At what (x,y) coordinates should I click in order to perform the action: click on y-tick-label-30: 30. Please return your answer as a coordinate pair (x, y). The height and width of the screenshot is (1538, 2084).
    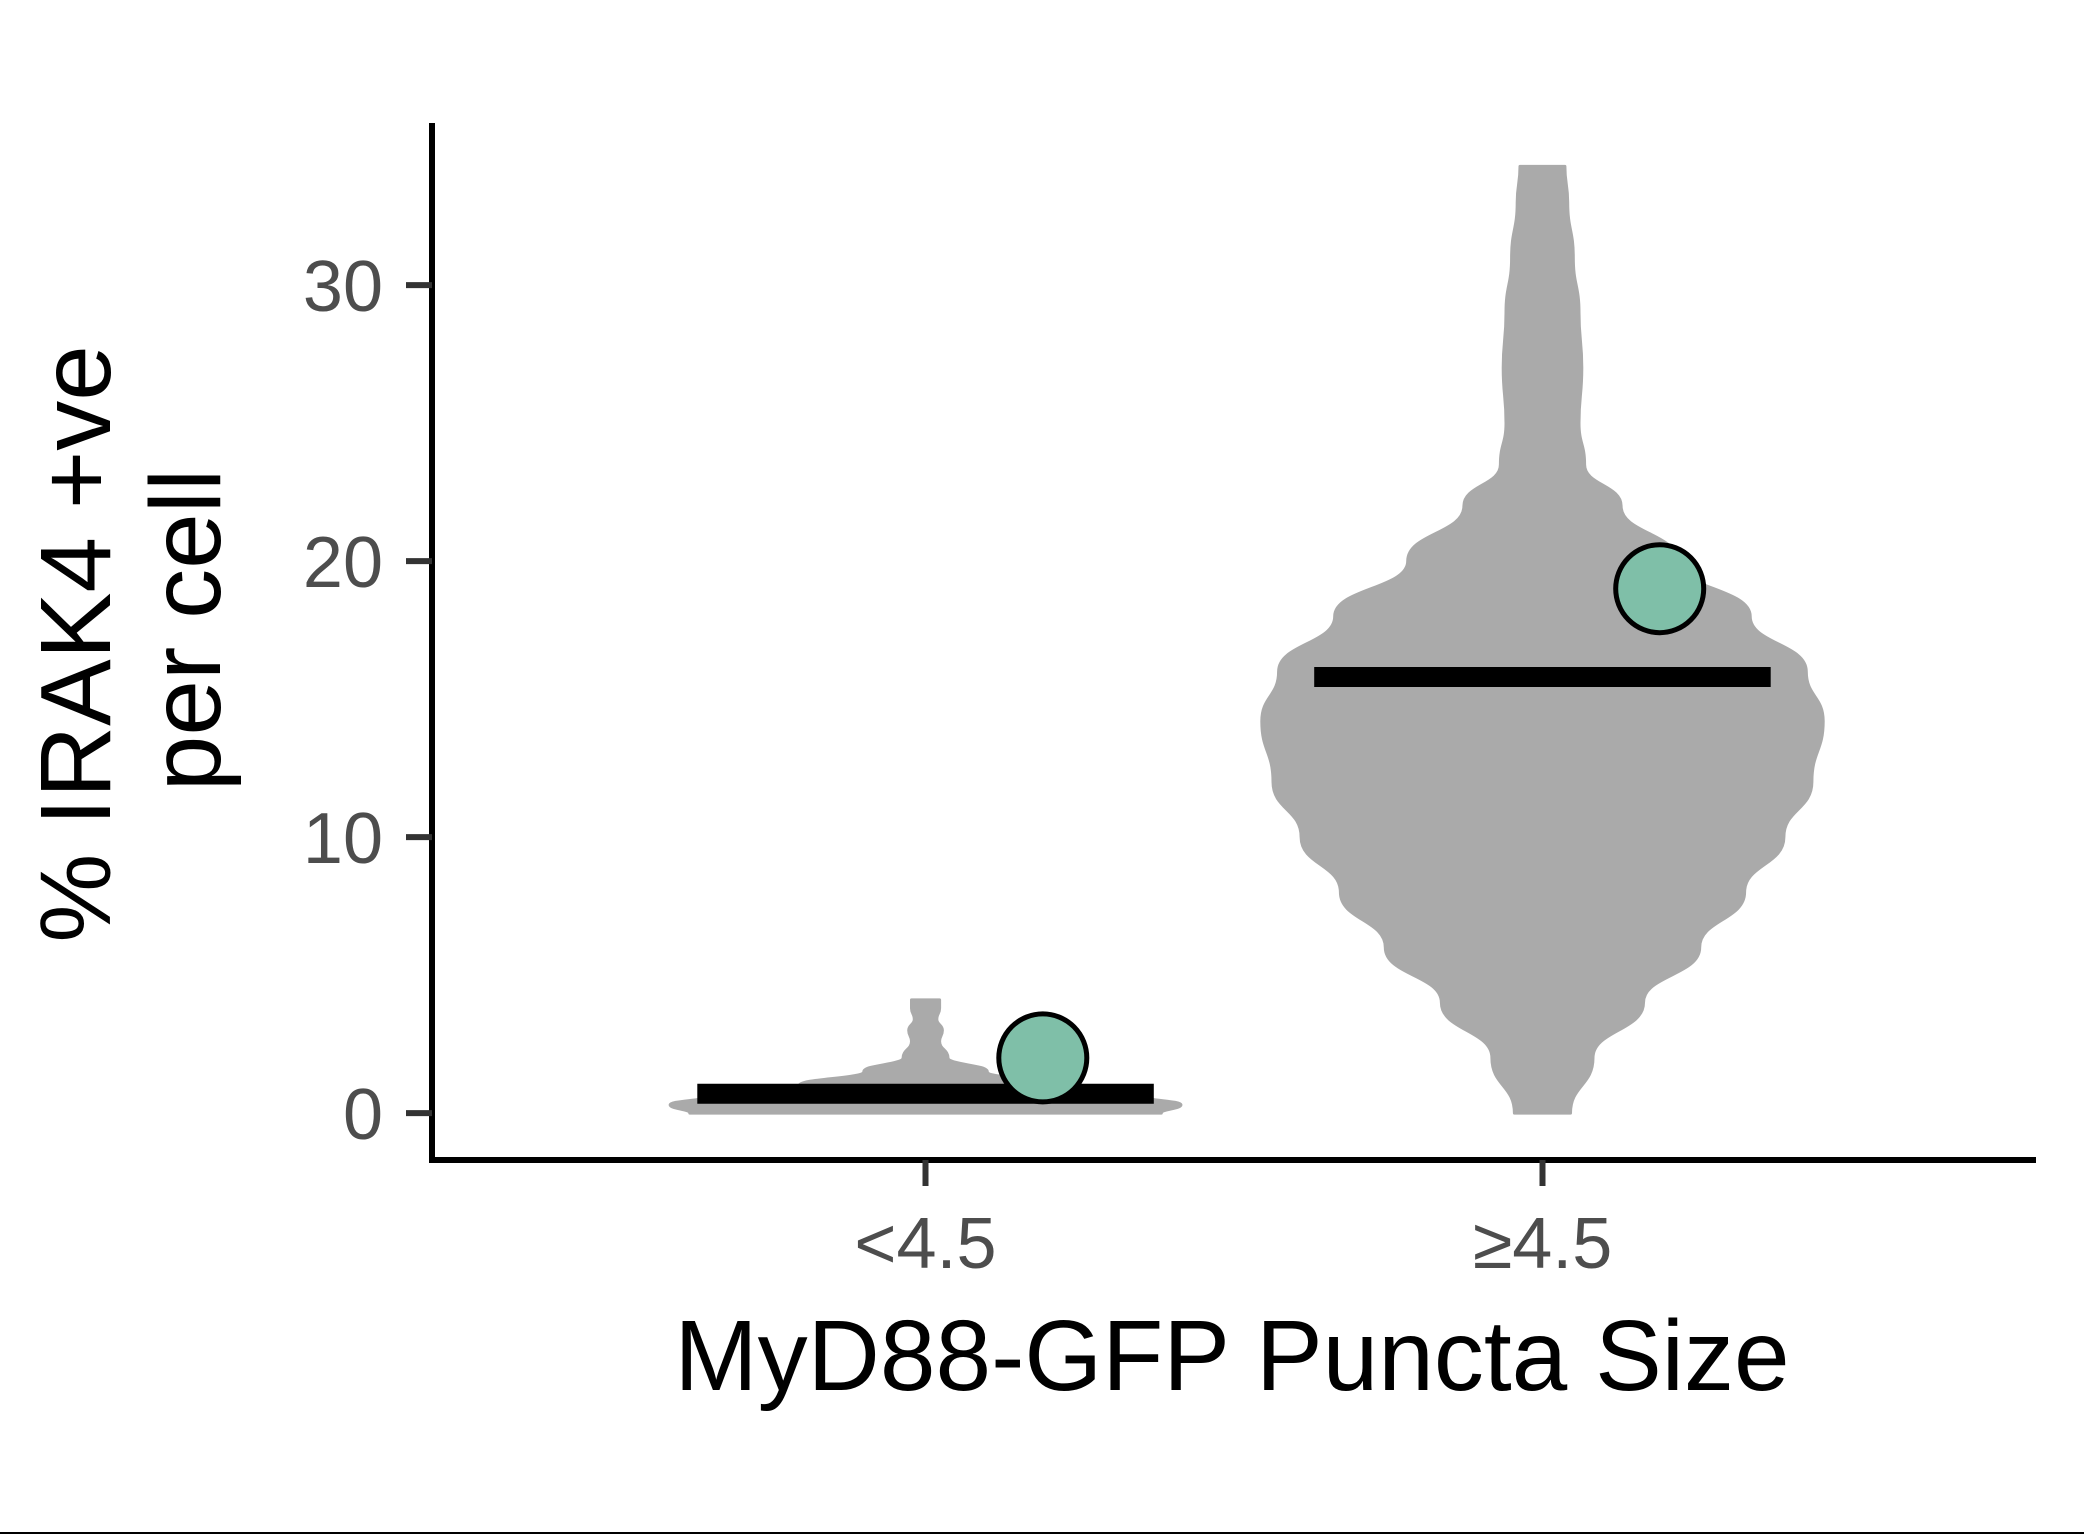
    Looking at the image, I should click on (343, 287).